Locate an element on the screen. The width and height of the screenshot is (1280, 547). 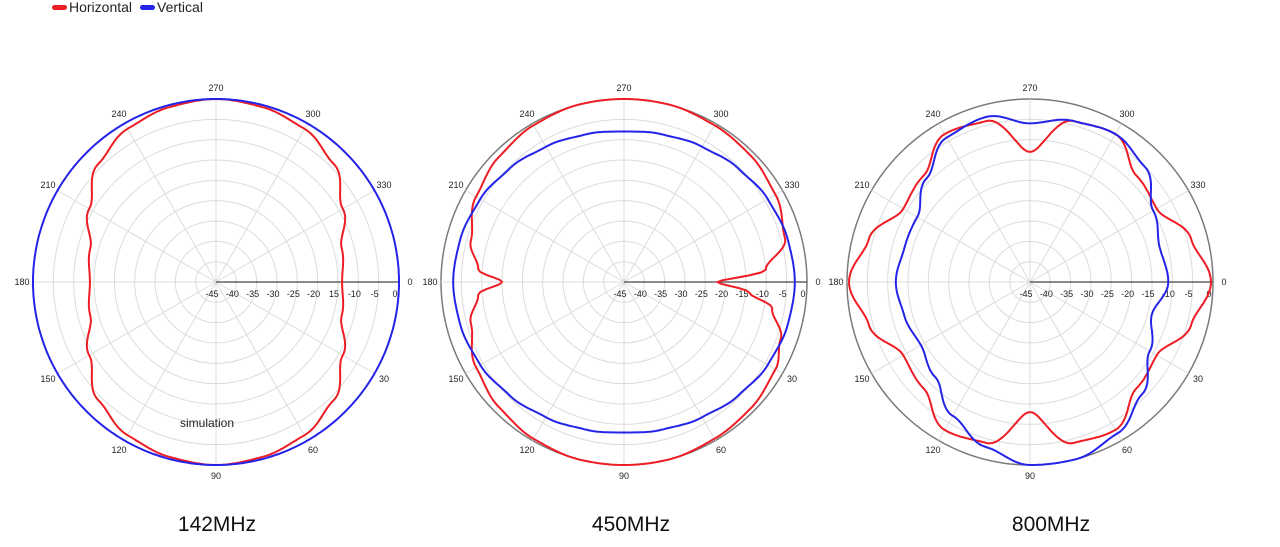
series-vertical-line is located at coordinates (1032, 290).